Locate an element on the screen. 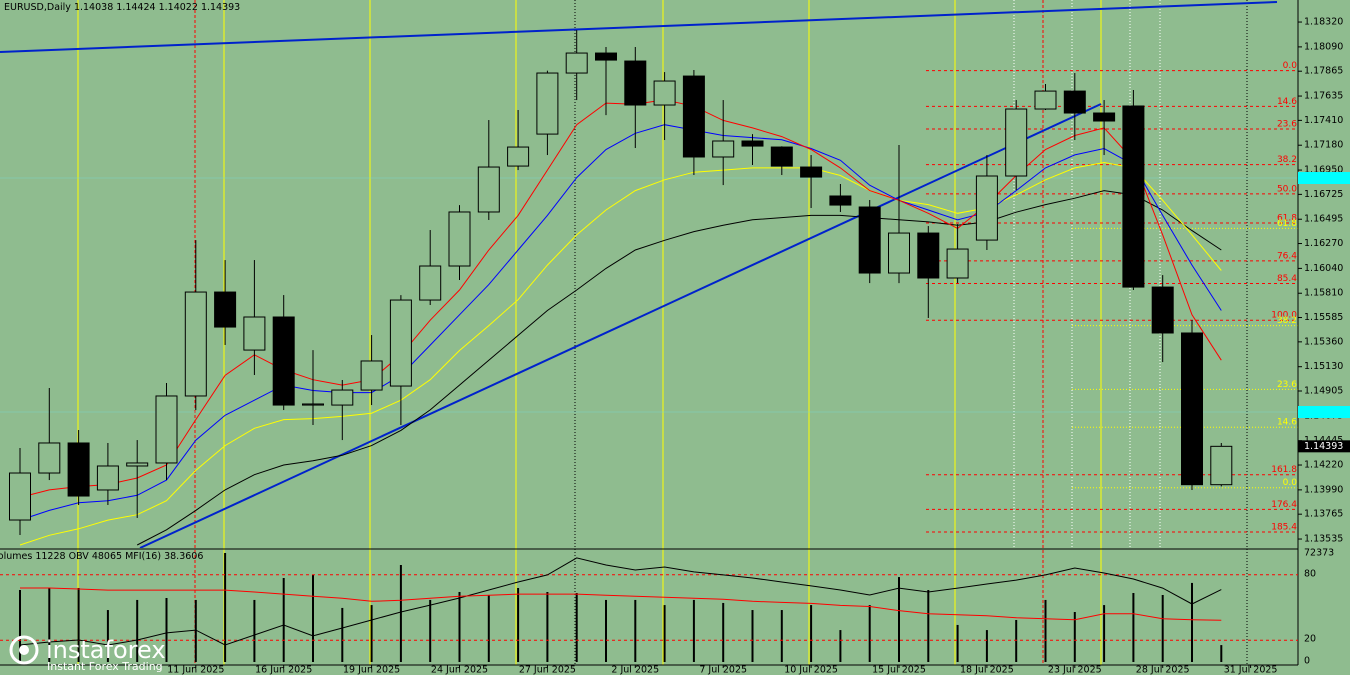 This screenshot has height=675, width=1350. fib-label: 50.0 is located at coordinates (1287, 189).